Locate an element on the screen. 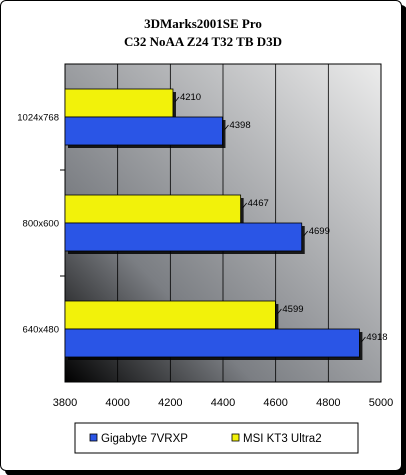 The width and height of the screenshot is (406, 475). x-tick-3800: 3800 is located at coordinates (65, 403).